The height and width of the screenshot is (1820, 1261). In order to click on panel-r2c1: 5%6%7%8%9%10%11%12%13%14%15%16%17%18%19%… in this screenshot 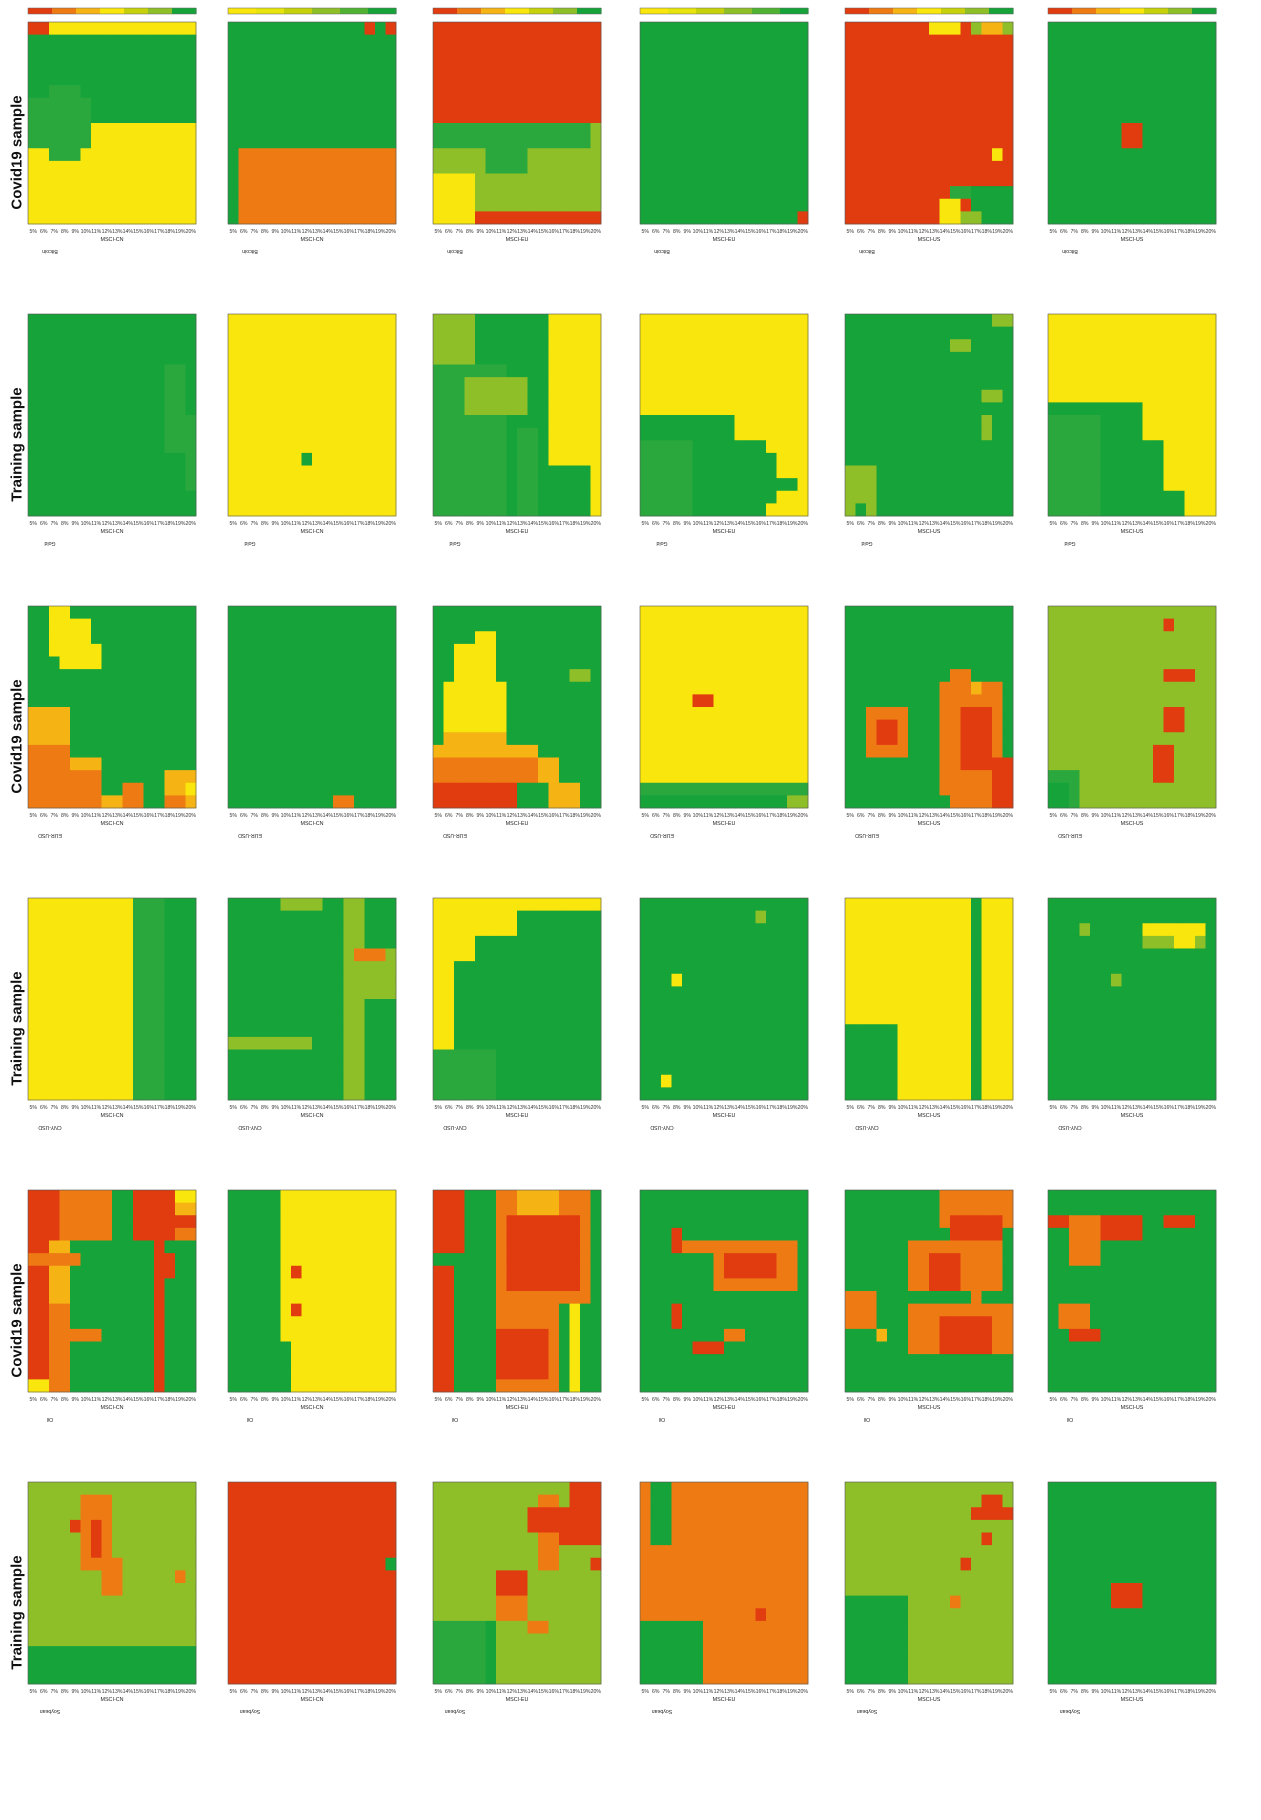, I will do `click(112, 430)`.